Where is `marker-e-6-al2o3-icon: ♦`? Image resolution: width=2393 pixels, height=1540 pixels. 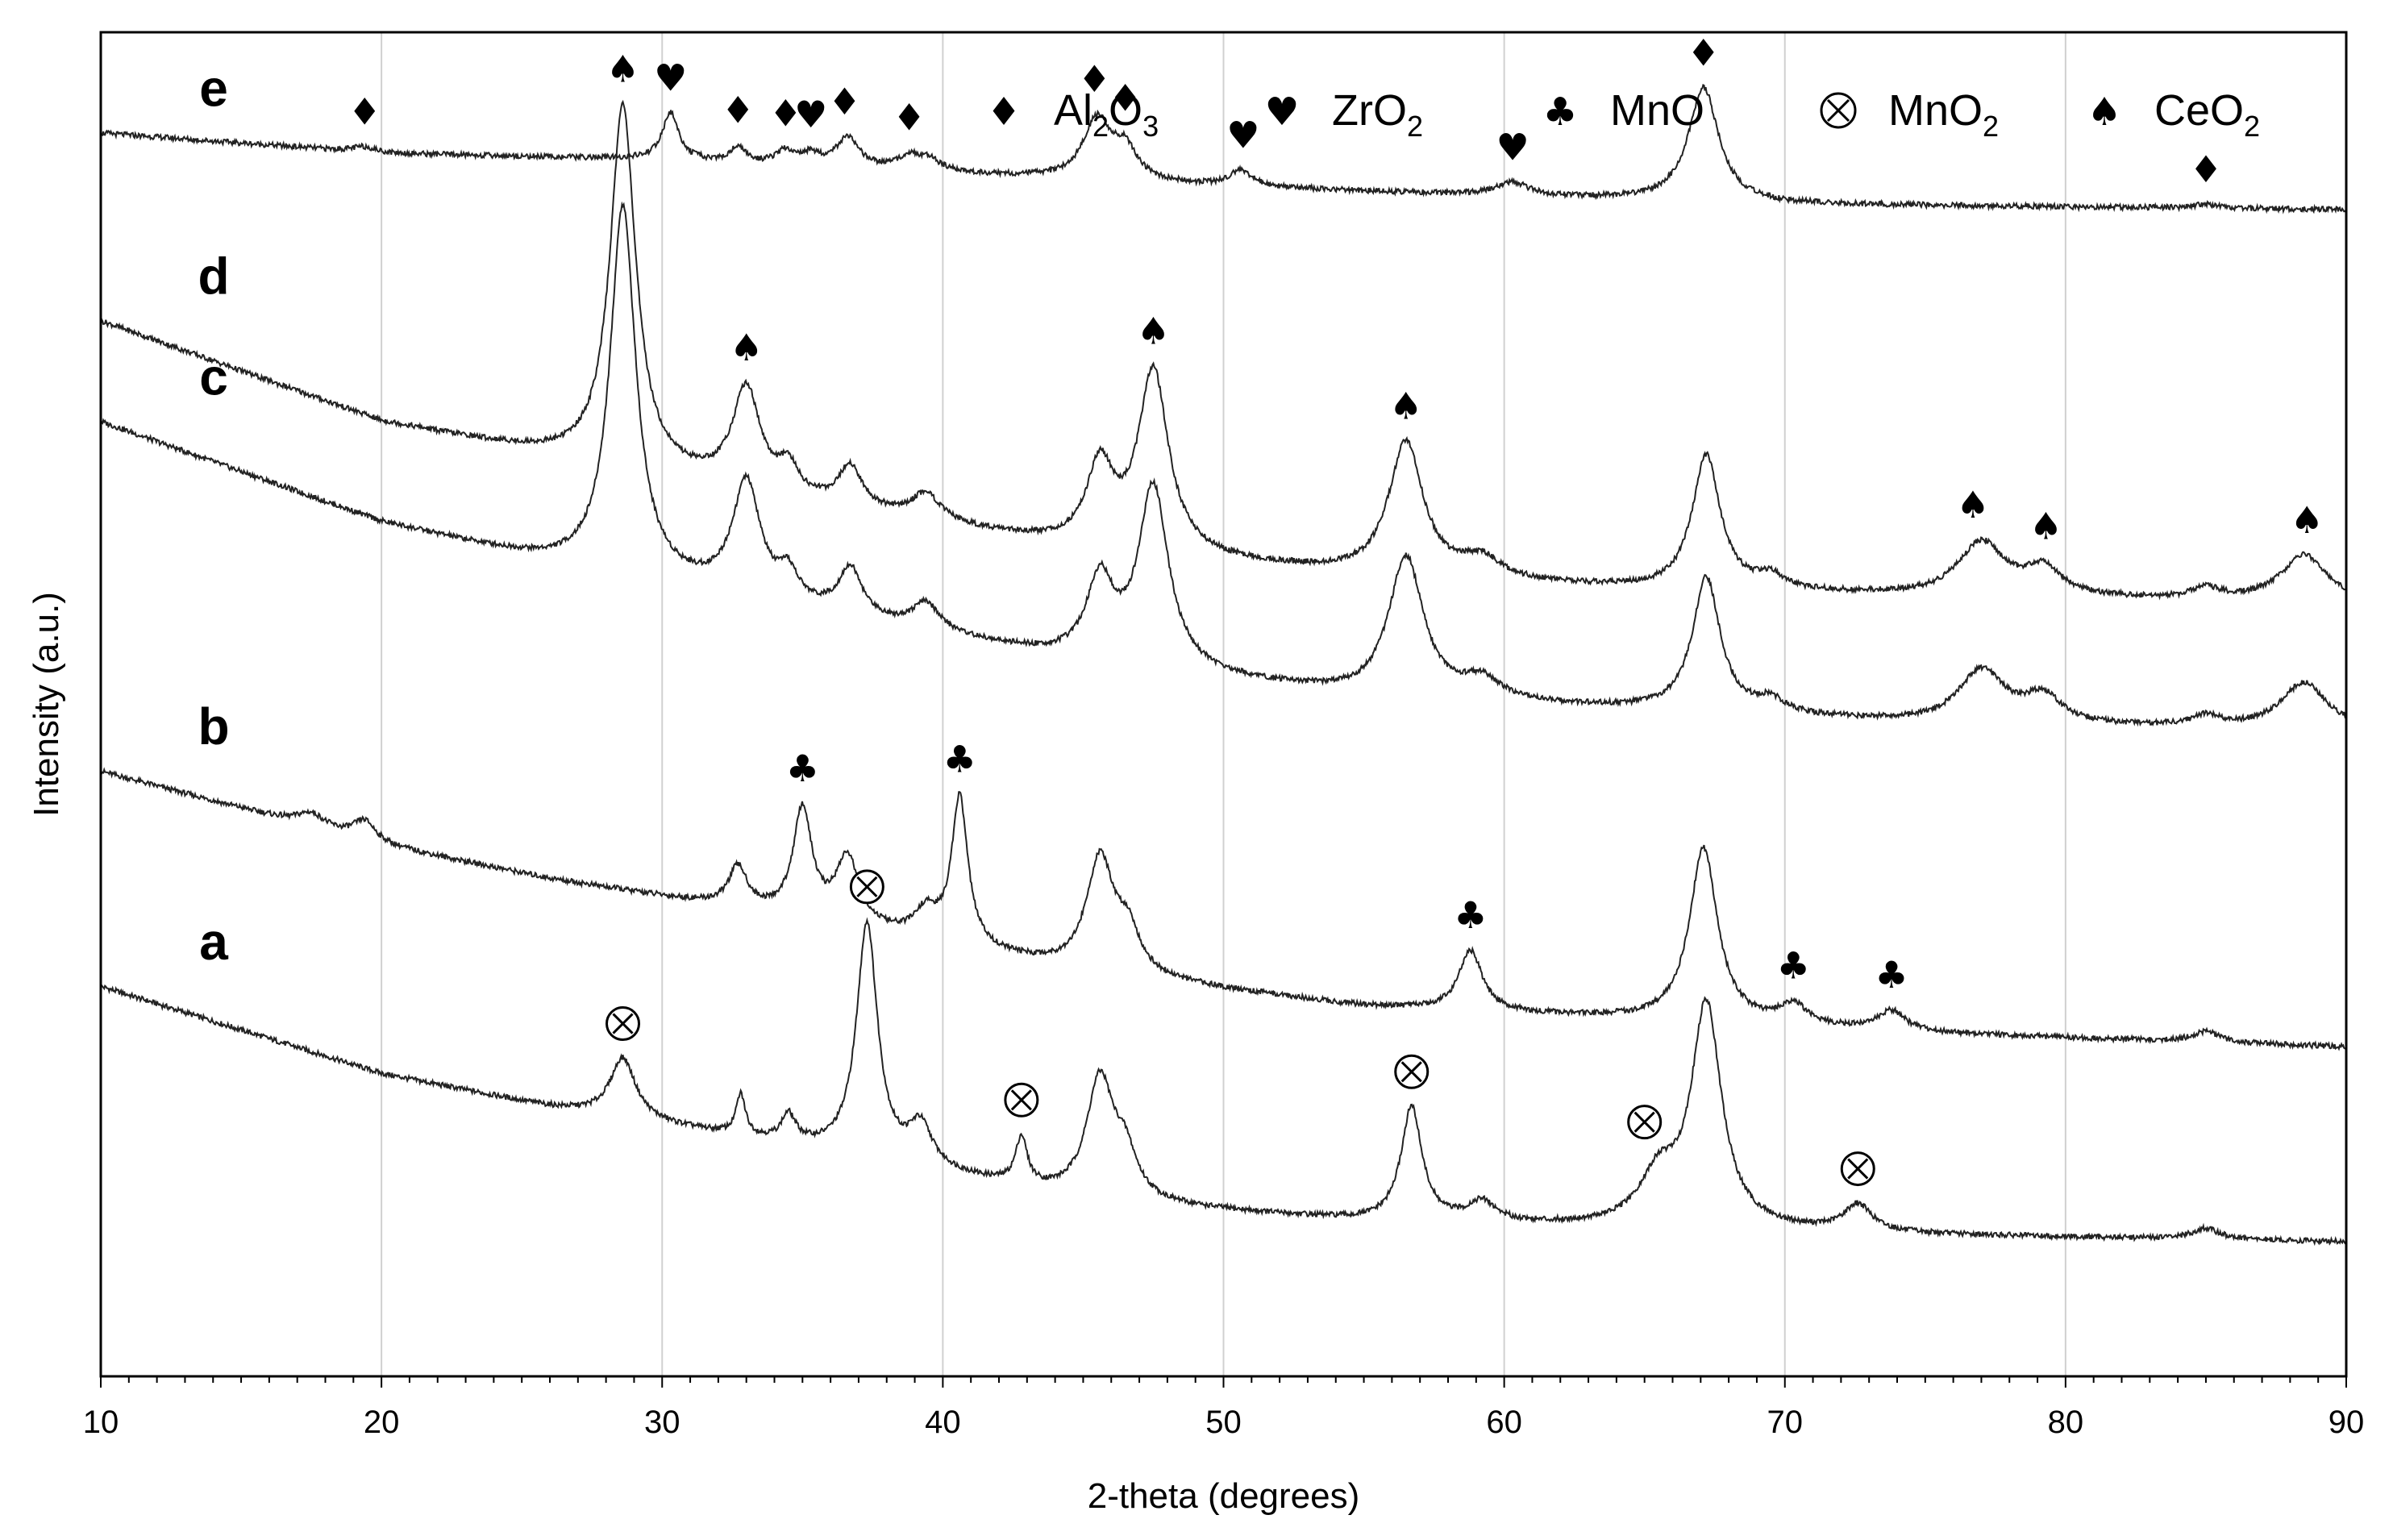 marker-e-6-al2o3-icon: ♦ is located at coordinates (909, 117).